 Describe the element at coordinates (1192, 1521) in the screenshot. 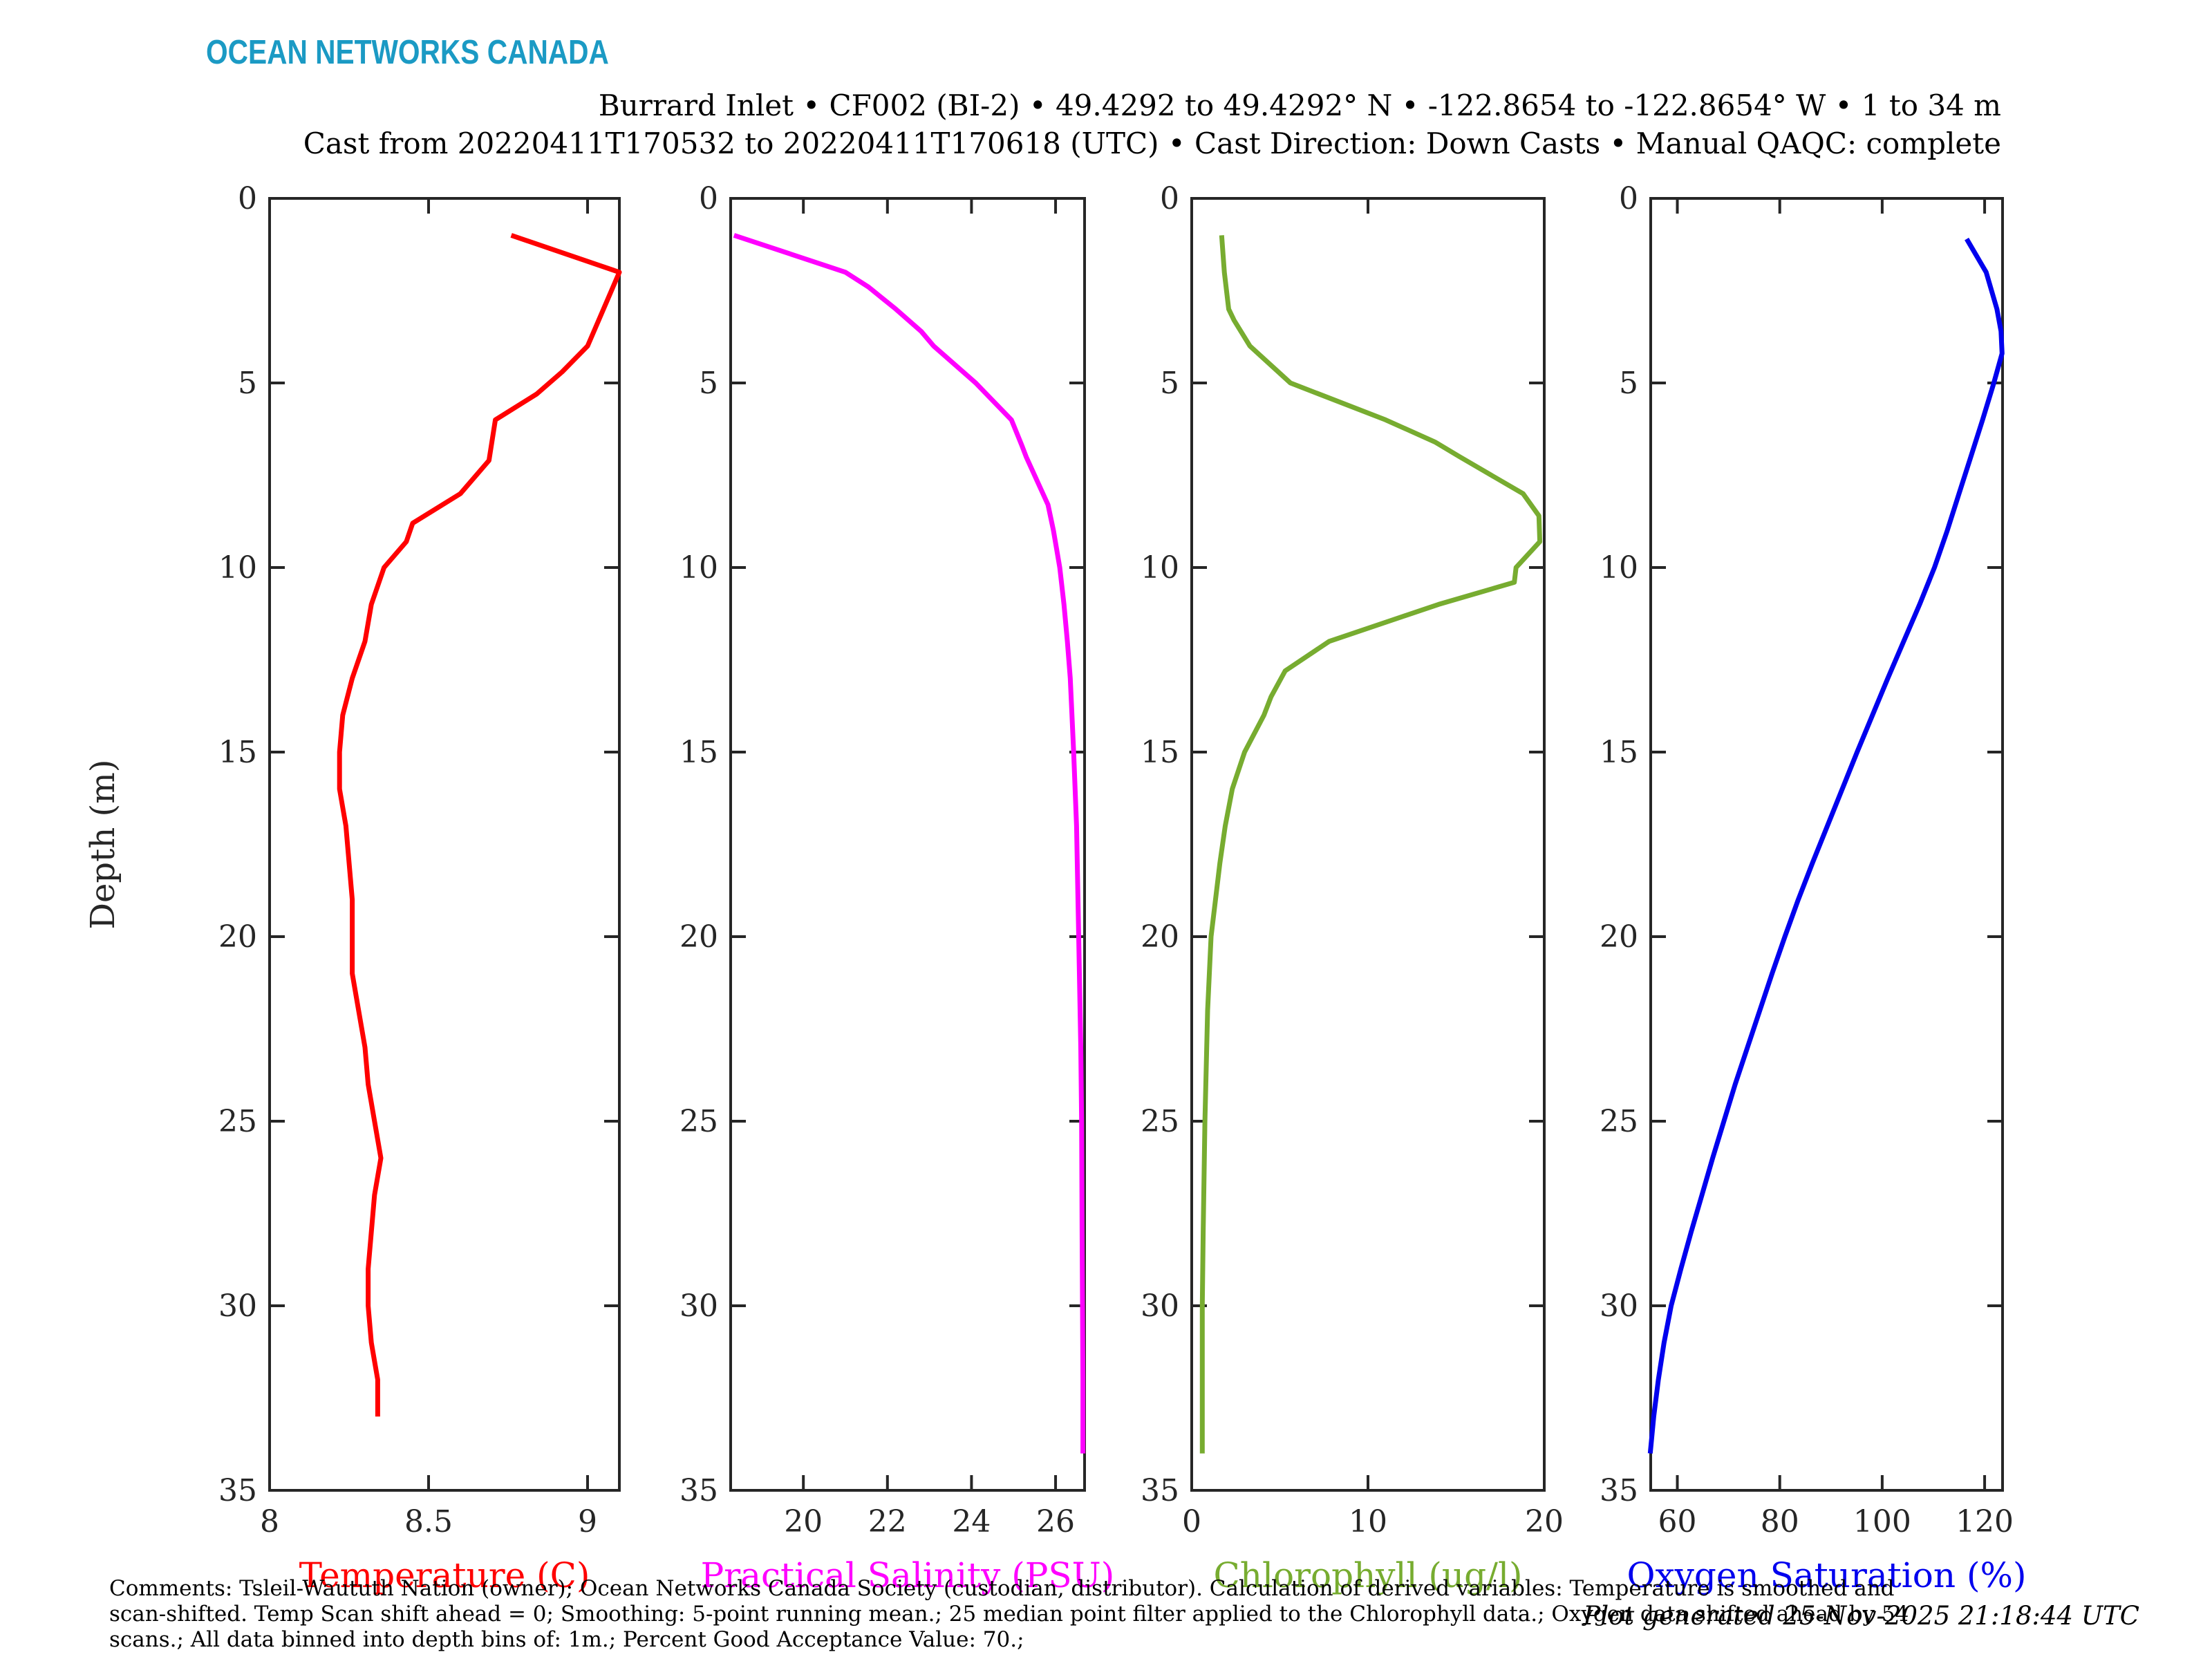

I see `x-tick-label: 0` at that location.